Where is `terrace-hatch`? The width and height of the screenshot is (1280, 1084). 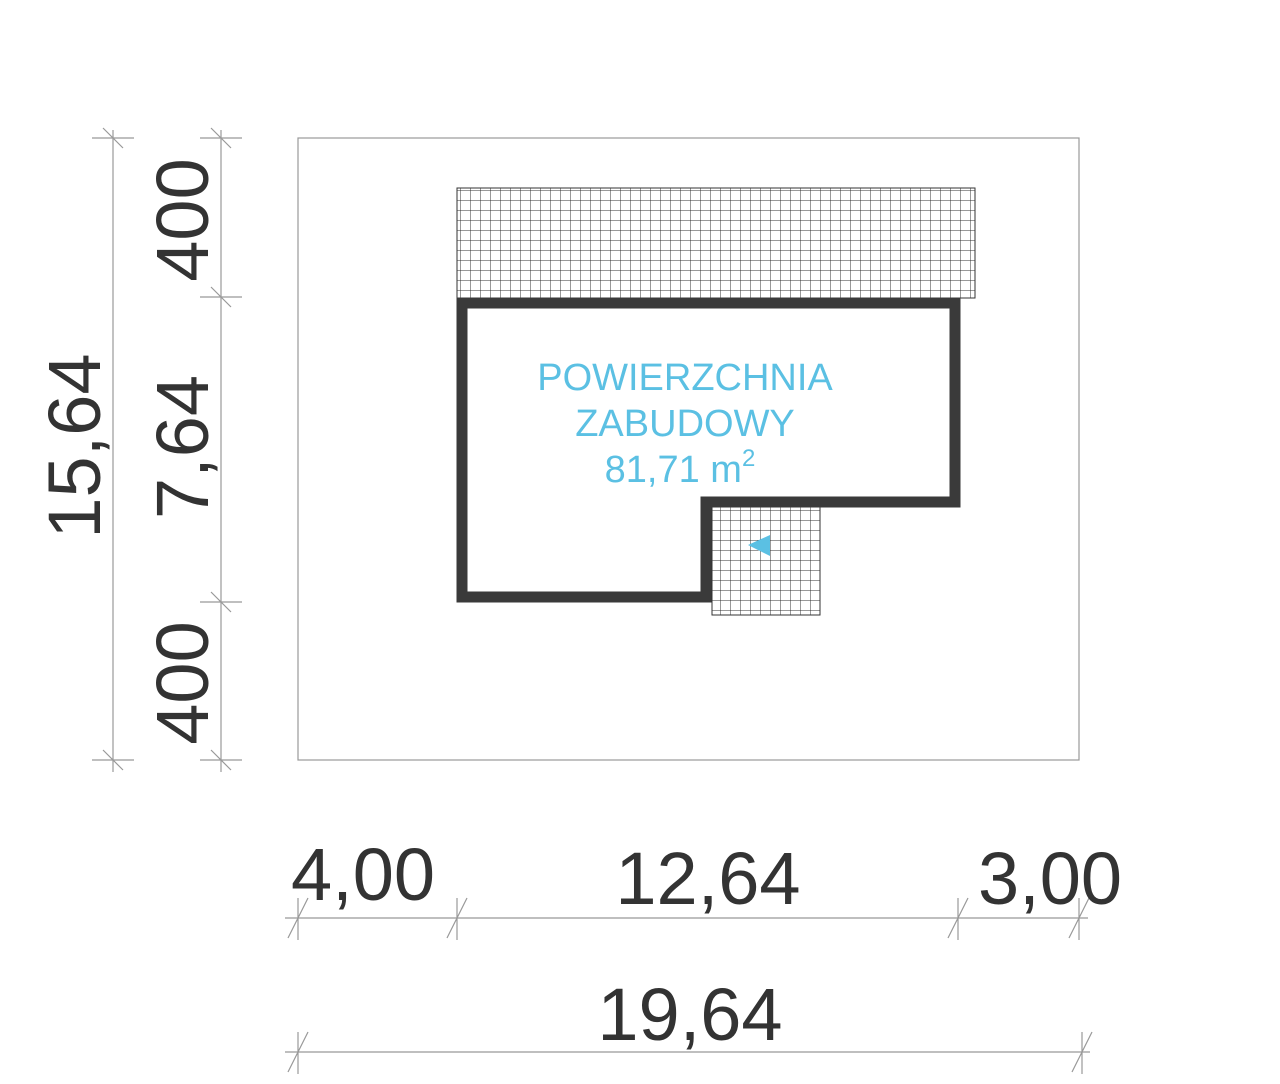 terrace-hatch is located at coordinates (716, 243).